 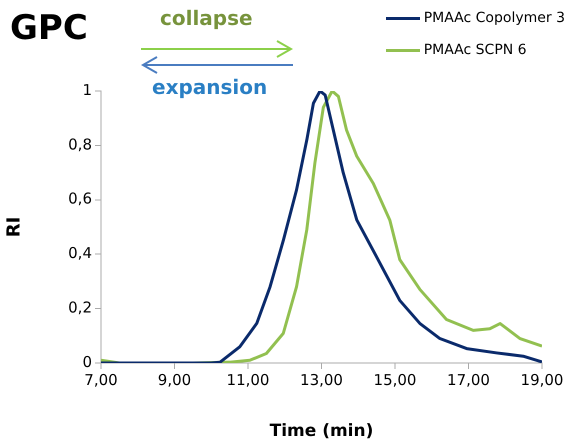 What do you see at coordinates (542, 379) in the screenshot?
I see `x-tick-label: 19,00` at bounding box center [542, 379].